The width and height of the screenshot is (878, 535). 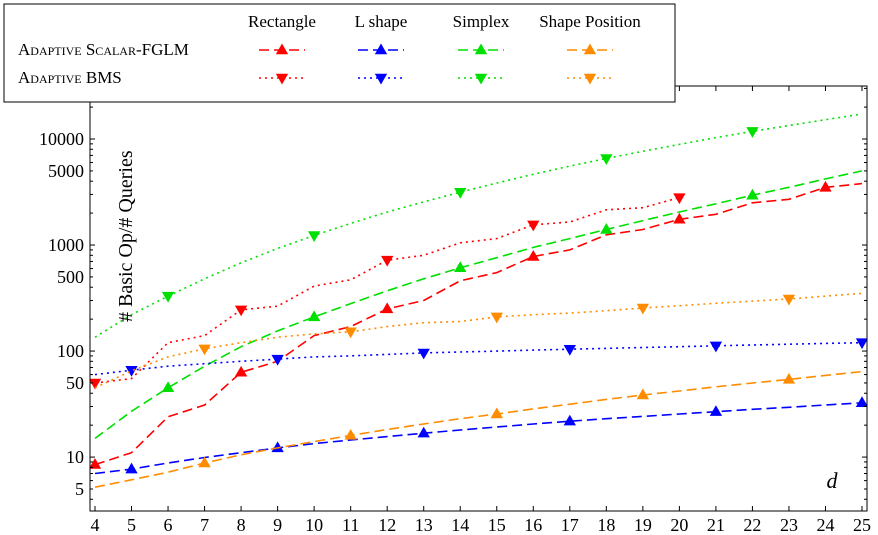 What do you see at coordinates (825, 525) in the screenshot?
I see `x-tick-label: 24` at bounding box center [825, 525].